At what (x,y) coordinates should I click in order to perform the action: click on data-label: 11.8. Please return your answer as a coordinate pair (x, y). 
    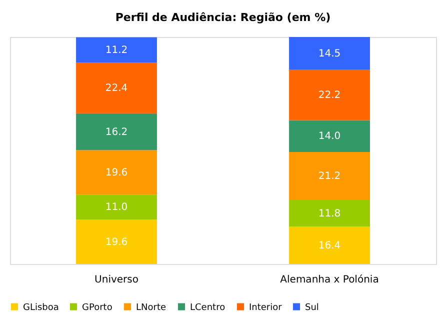
    Looking at the image, I should click on (329, 214).